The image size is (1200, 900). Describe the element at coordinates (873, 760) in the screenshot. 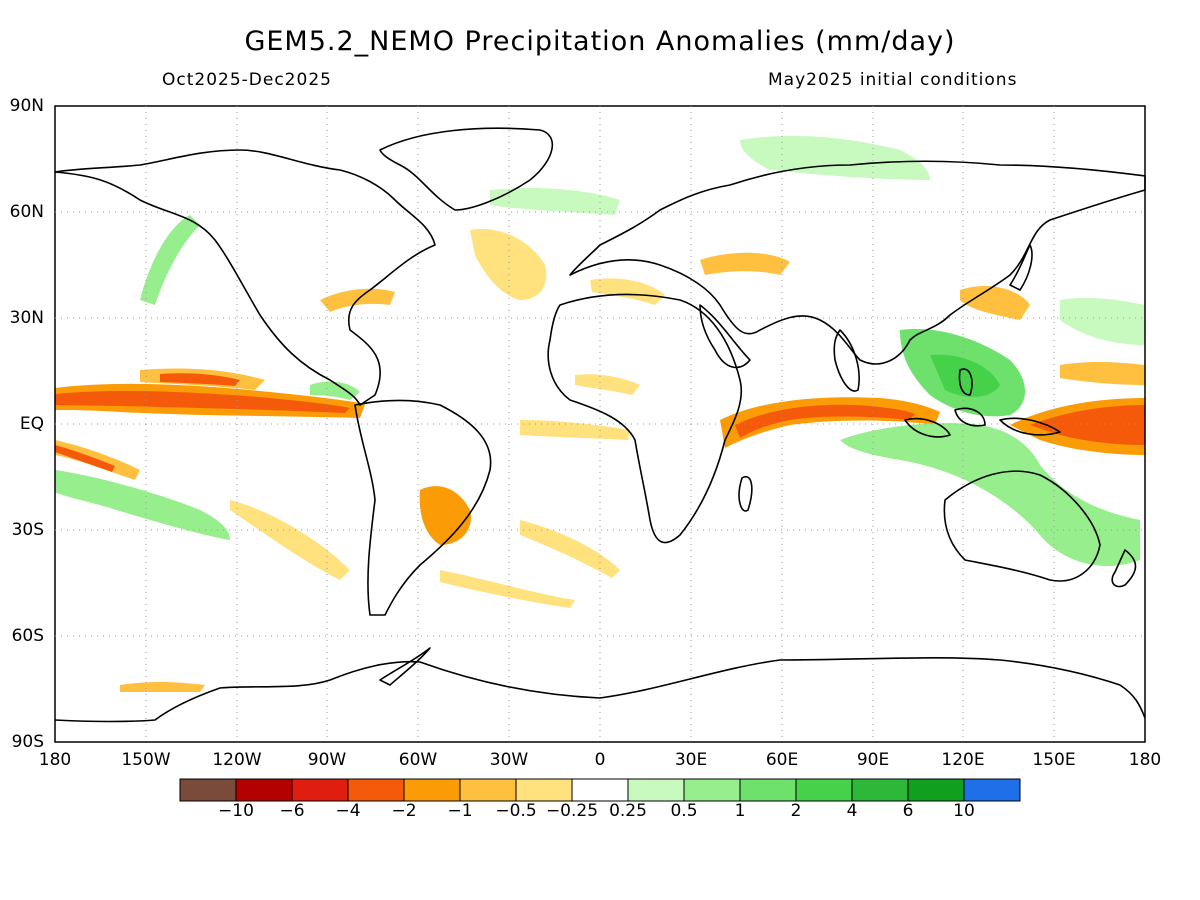

I see `lon-label-90e: 90E` at that location.